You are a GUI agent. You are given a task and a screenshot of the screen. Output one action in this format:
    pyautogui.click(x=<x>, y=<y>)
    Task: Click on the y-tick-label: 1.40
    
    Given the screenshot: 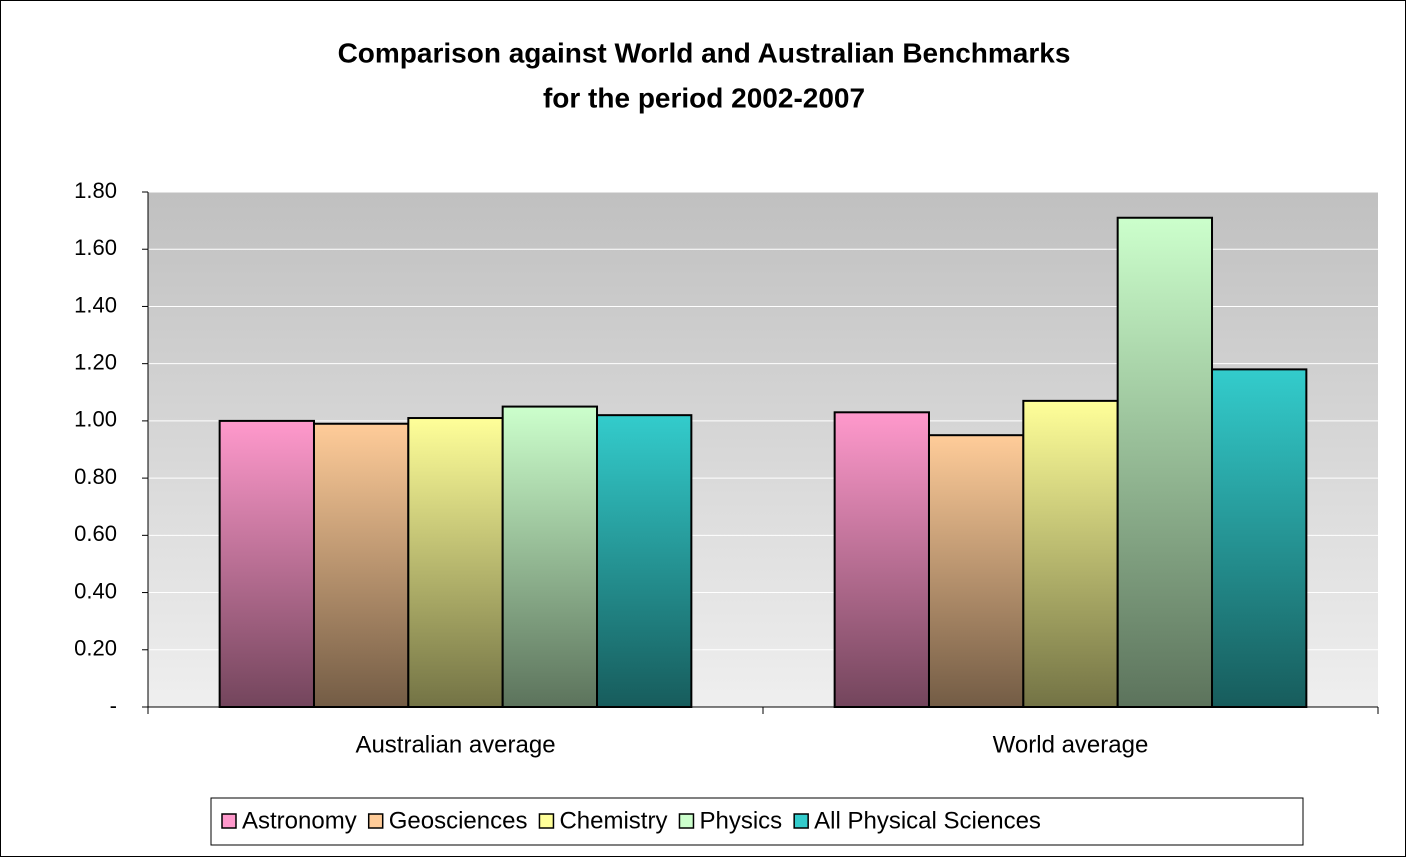 What is the action you would take?
    pyautogui.click(x=95, y=304)
    